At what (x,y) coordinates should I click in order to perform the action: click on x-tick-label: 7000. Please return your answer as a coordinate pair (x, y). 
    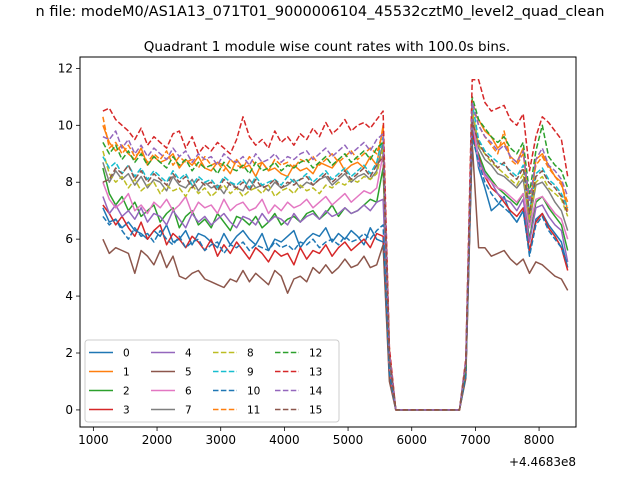
    Looking at the image, I should click on (475, 440).